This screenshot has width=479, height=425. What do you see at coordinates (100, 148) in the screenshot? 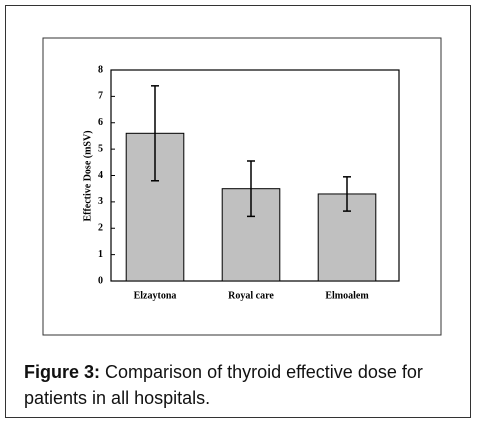
I see `y-tick-label: 5` at bounding box center [100, 148].